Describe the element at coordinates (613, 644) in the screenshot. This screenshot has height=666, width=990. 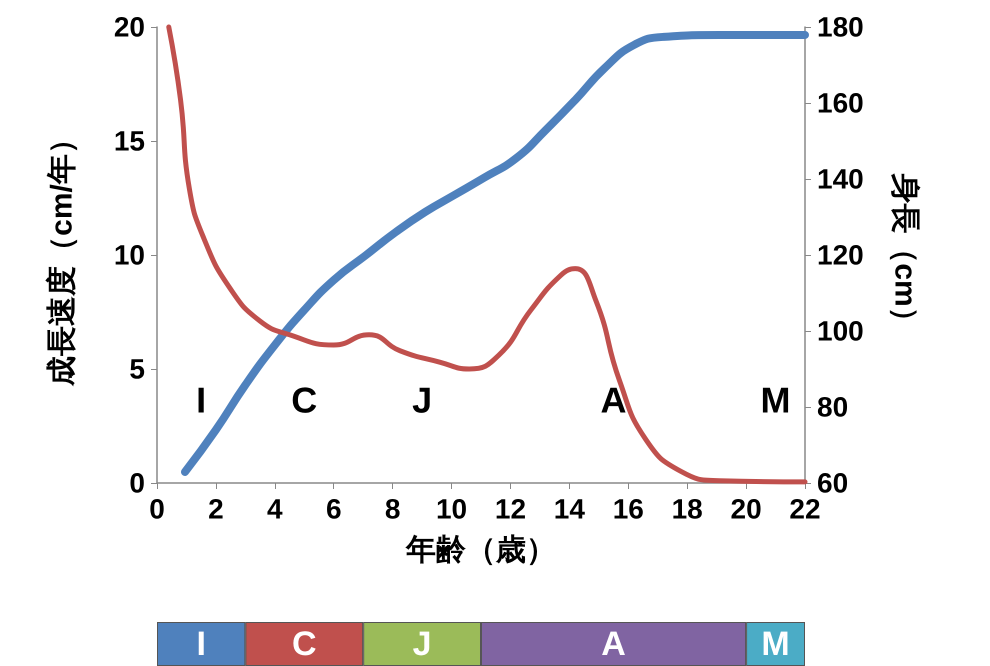
I see `series-label: A` at that location.